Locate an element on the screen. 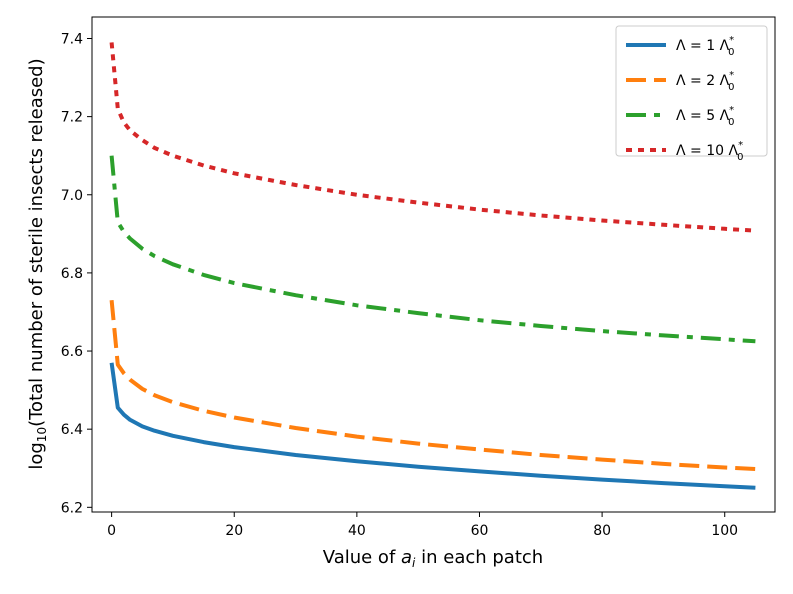 Image resolution: width=793 pixels, height=594 pixels. legend: Λ = 1 Λ* 0 Λ = 2 Λ* 0 Λ = 5 Λ* 0 Λ = 10 Λ* 0 is located at coordinates (691, 94).